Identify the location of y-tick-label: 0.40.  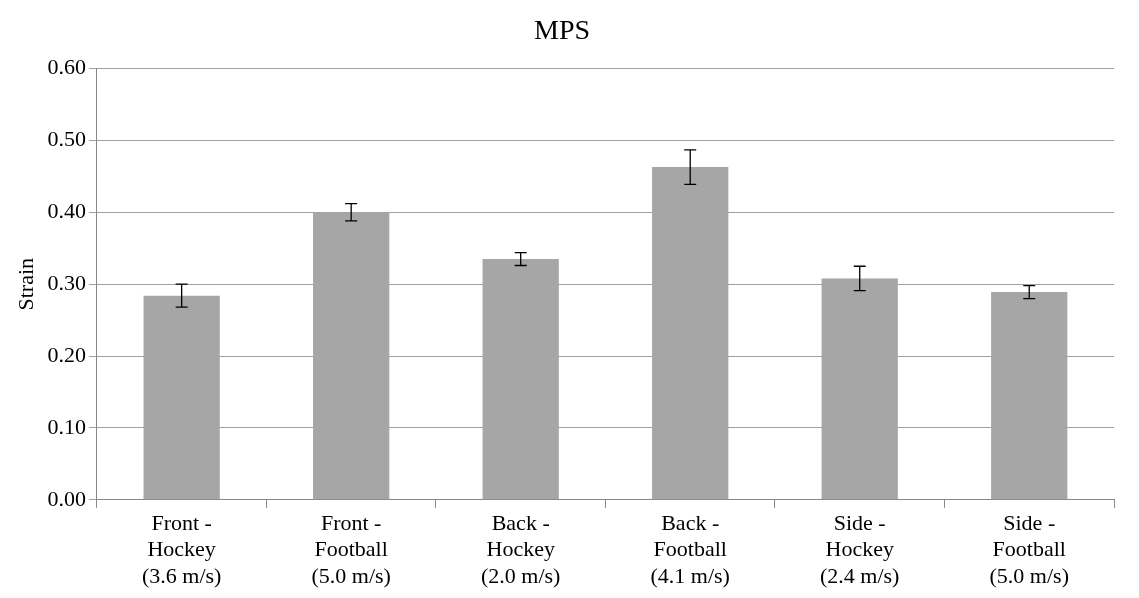
(66, 211).